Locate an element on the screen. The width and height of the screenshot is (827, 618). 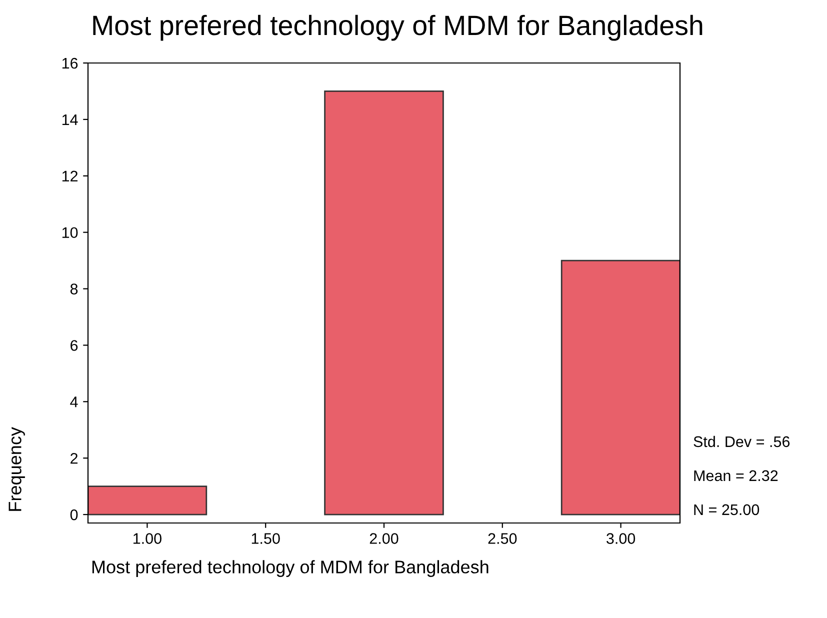
y-tick-label: 6 is located at coordinates (74, 345).